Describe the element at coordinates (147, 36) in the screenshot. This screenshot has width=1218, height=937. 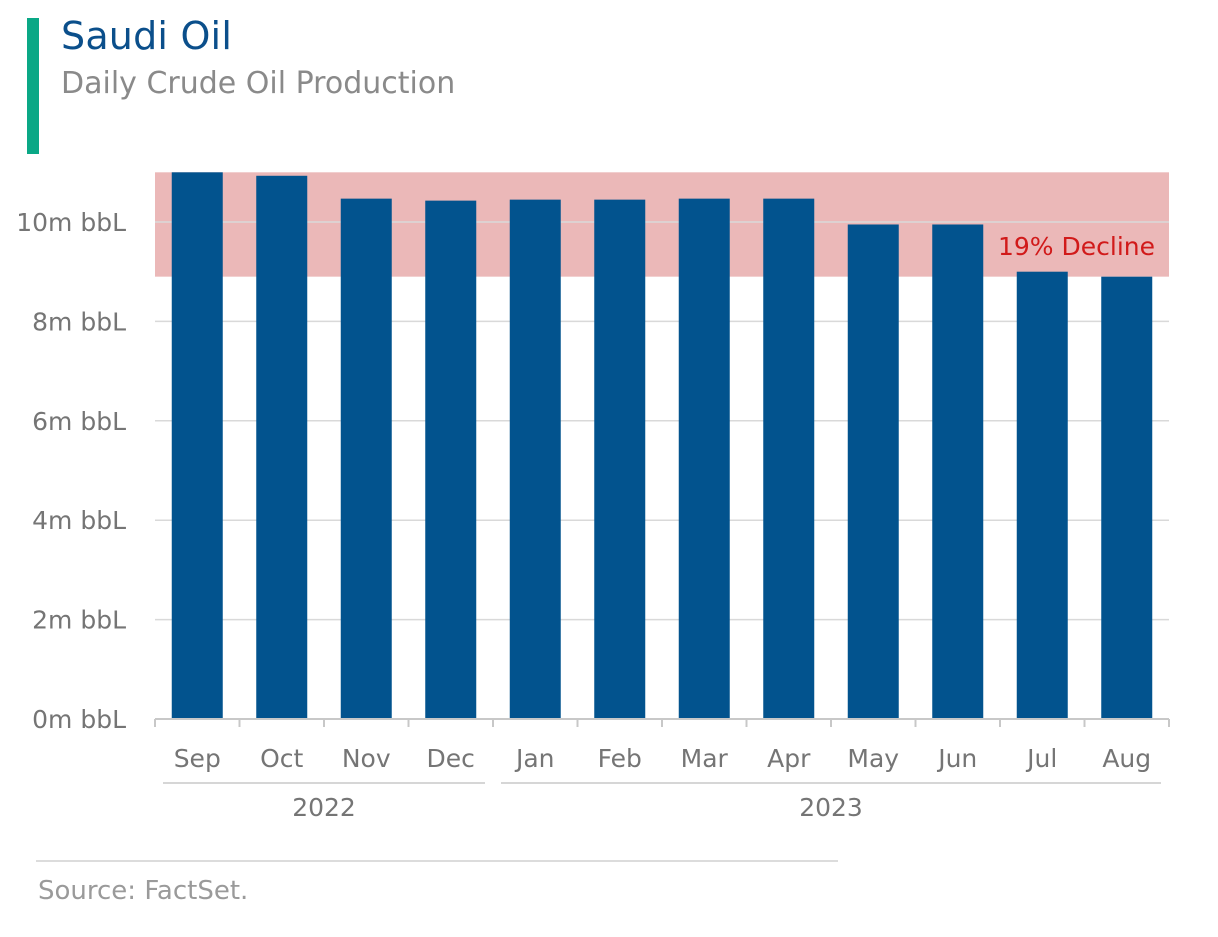
I see `chart-title: Saudi Oil` at that location.